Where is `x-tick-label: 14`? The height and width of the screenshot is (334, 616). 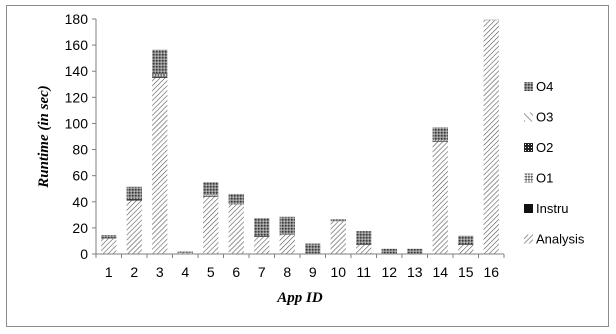 x-tick-label: 14 is located at coordinates (440, 272).